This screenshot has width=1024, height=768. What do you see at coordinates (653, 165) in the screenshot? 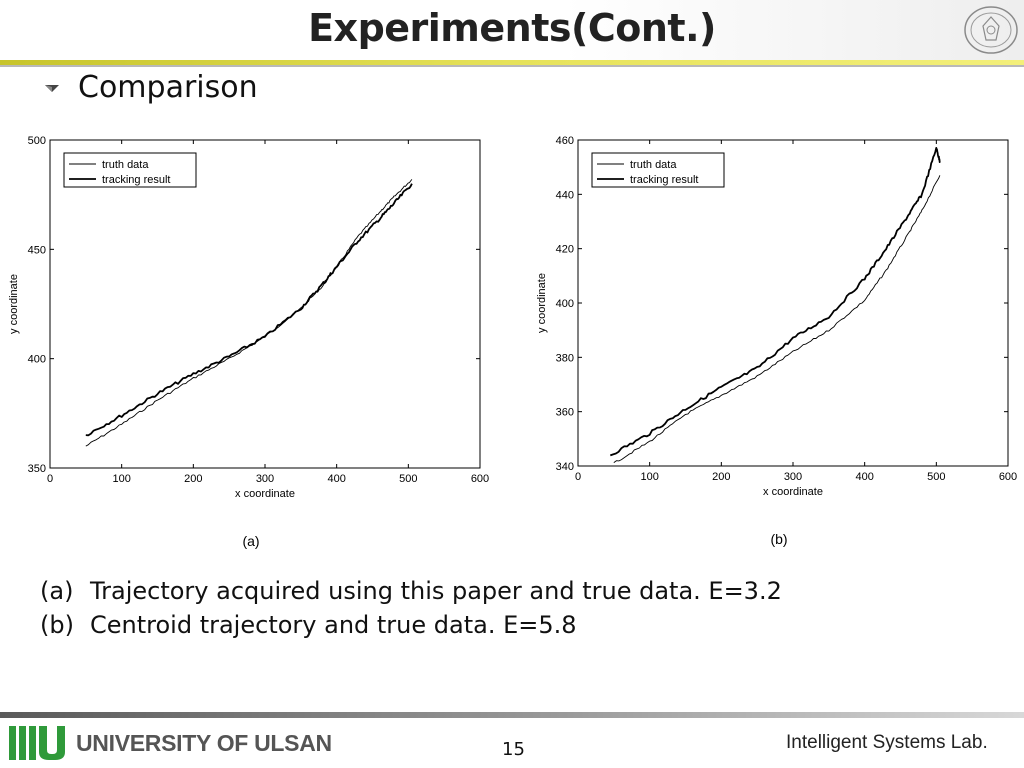
I see `chart-b-legend-label: truth data` at bounding box center [653, 165].